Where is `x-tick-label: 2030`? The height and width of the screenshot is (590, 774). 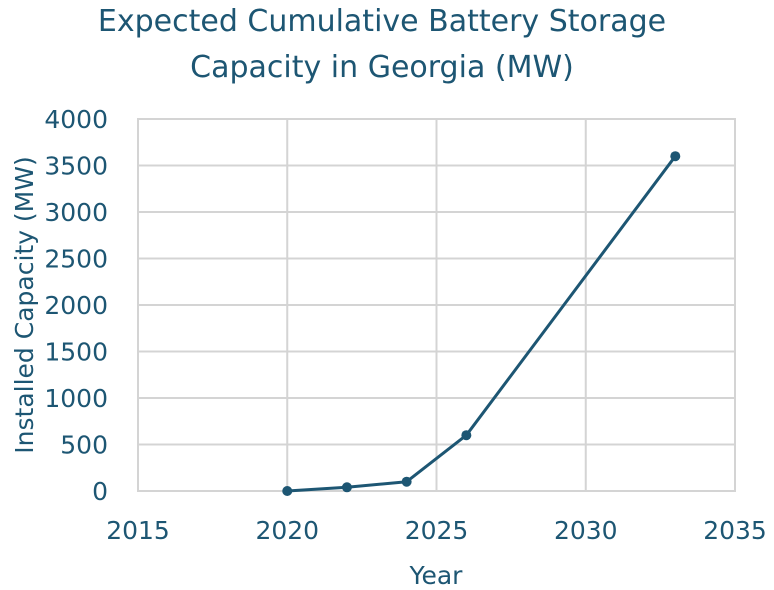
x-tick-label: 2030 is located at coordinates (586, 530).